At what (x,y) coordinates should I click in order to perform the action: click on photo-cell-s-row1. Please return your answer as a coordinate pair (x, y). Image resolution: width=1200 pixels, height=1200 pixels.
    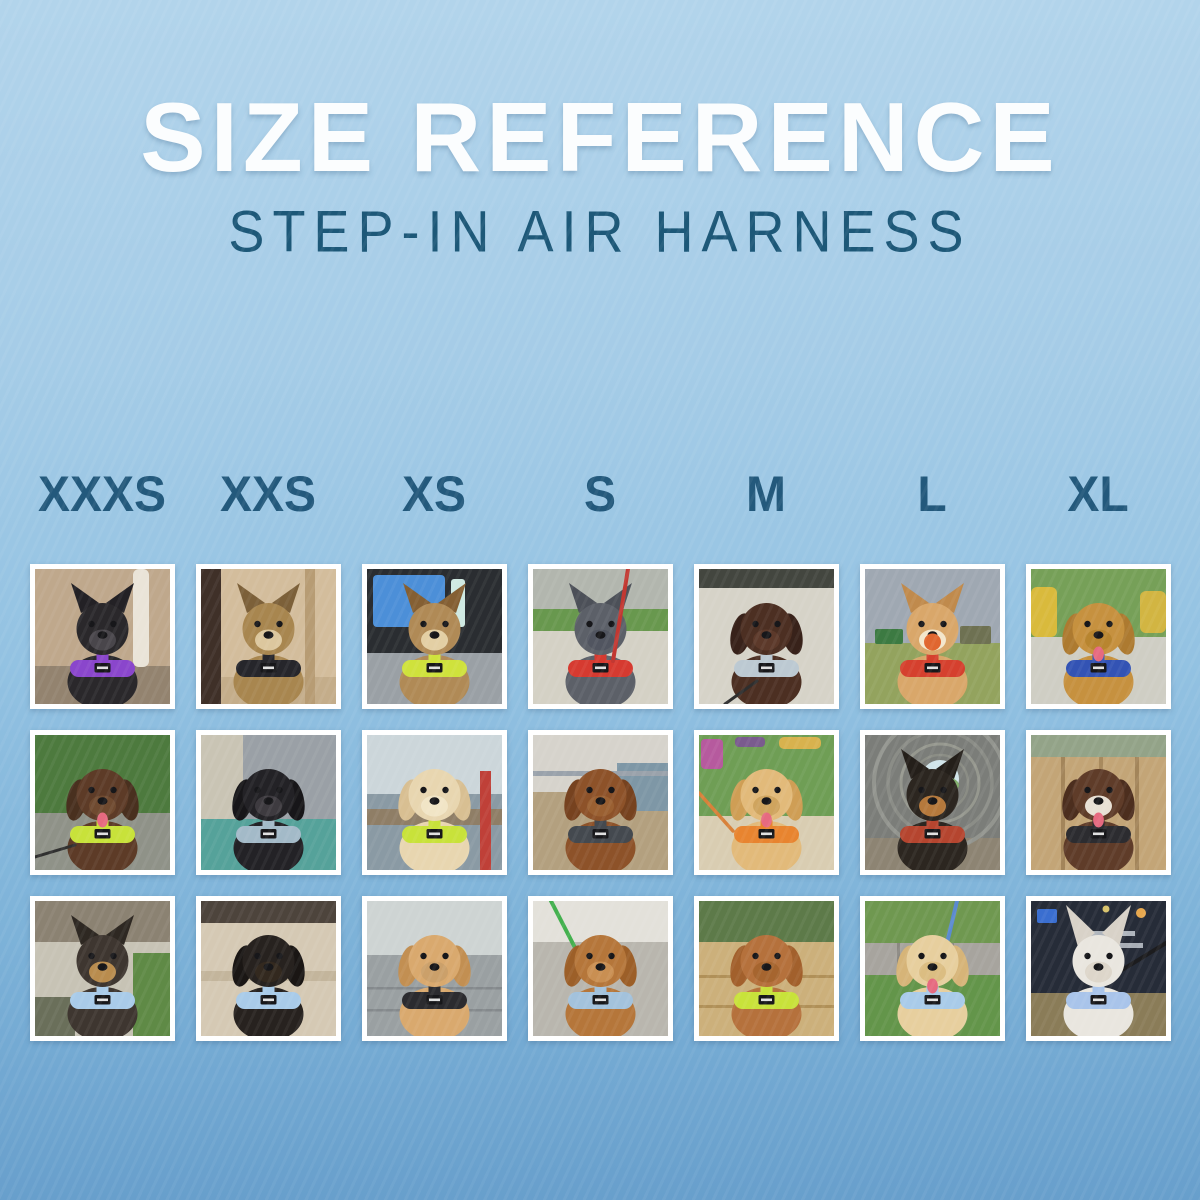
    Looking at the image, I should click on (600, 636).